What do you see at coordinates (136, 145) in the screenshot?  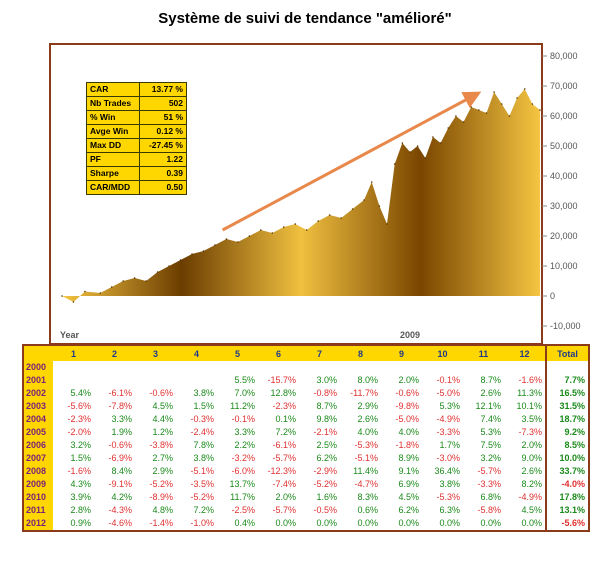 I see `stats-row: Max DD -27.45 %` at bounding box center [136, 145].